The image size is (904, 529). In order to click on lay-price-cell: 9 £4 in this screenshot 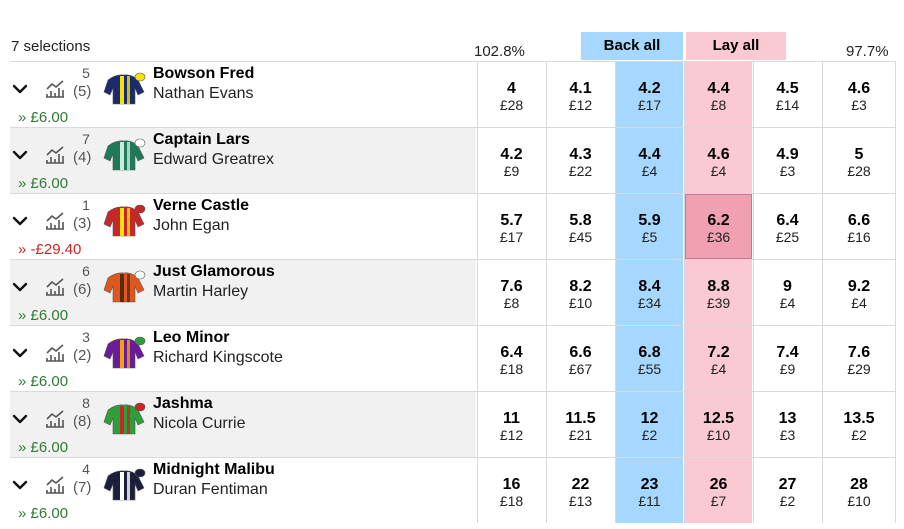, I will do `click(787, 292)`.